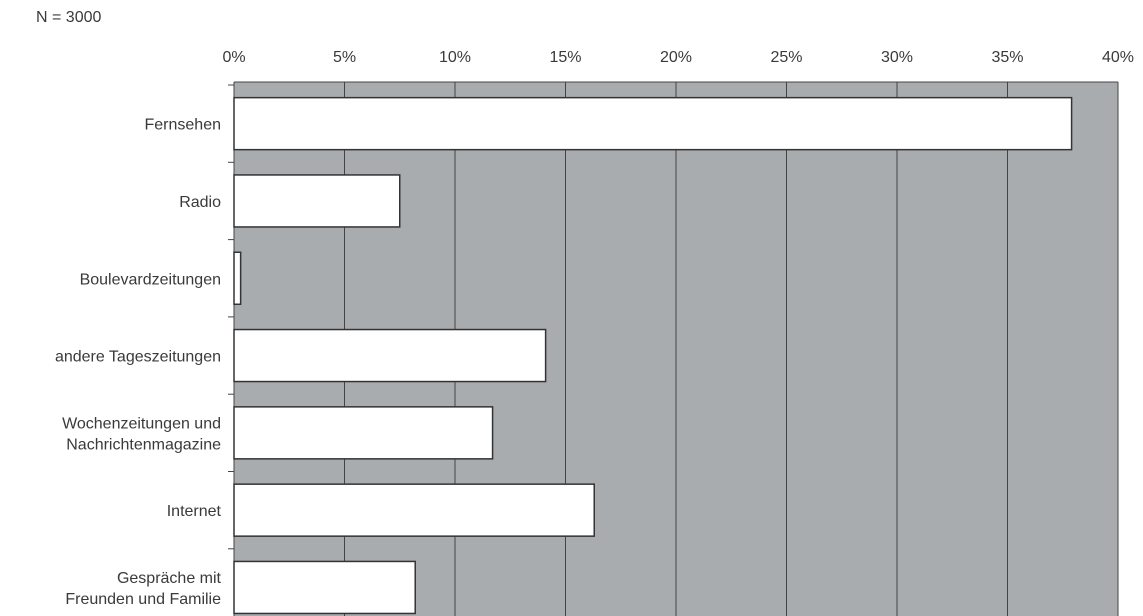  I want to click on category-label: Freunden und Familie, so click(143, 599).